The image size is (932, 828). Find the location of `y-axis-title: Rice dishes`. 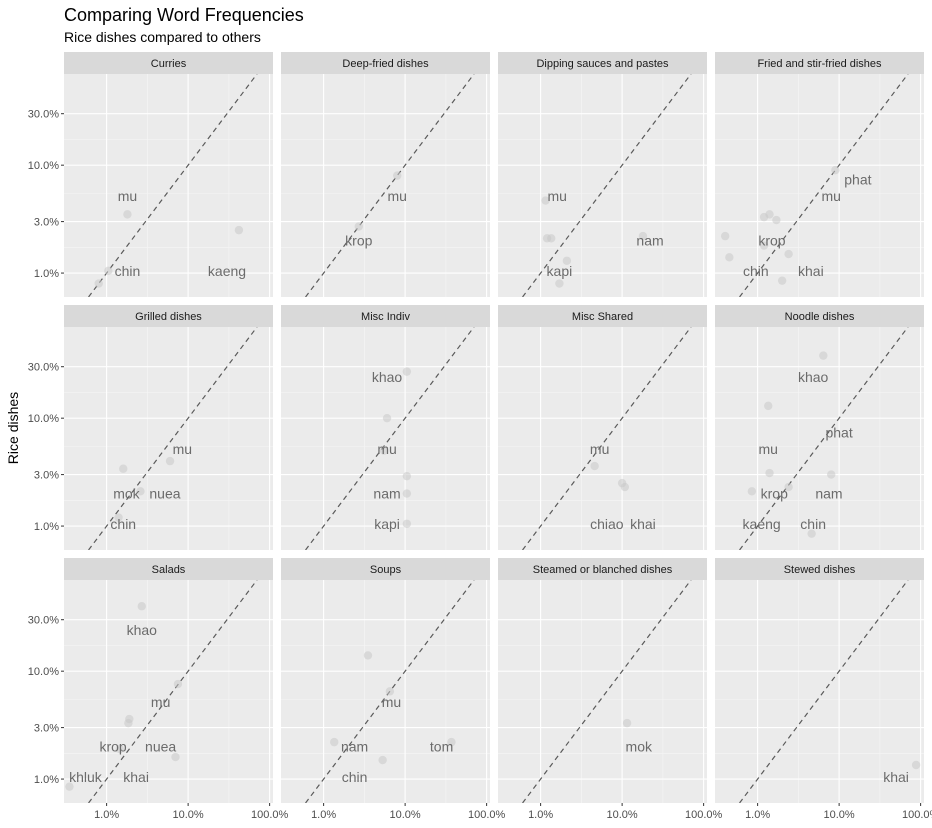

y-axis-title: Rice dishes is located at coordinates (13, 428).